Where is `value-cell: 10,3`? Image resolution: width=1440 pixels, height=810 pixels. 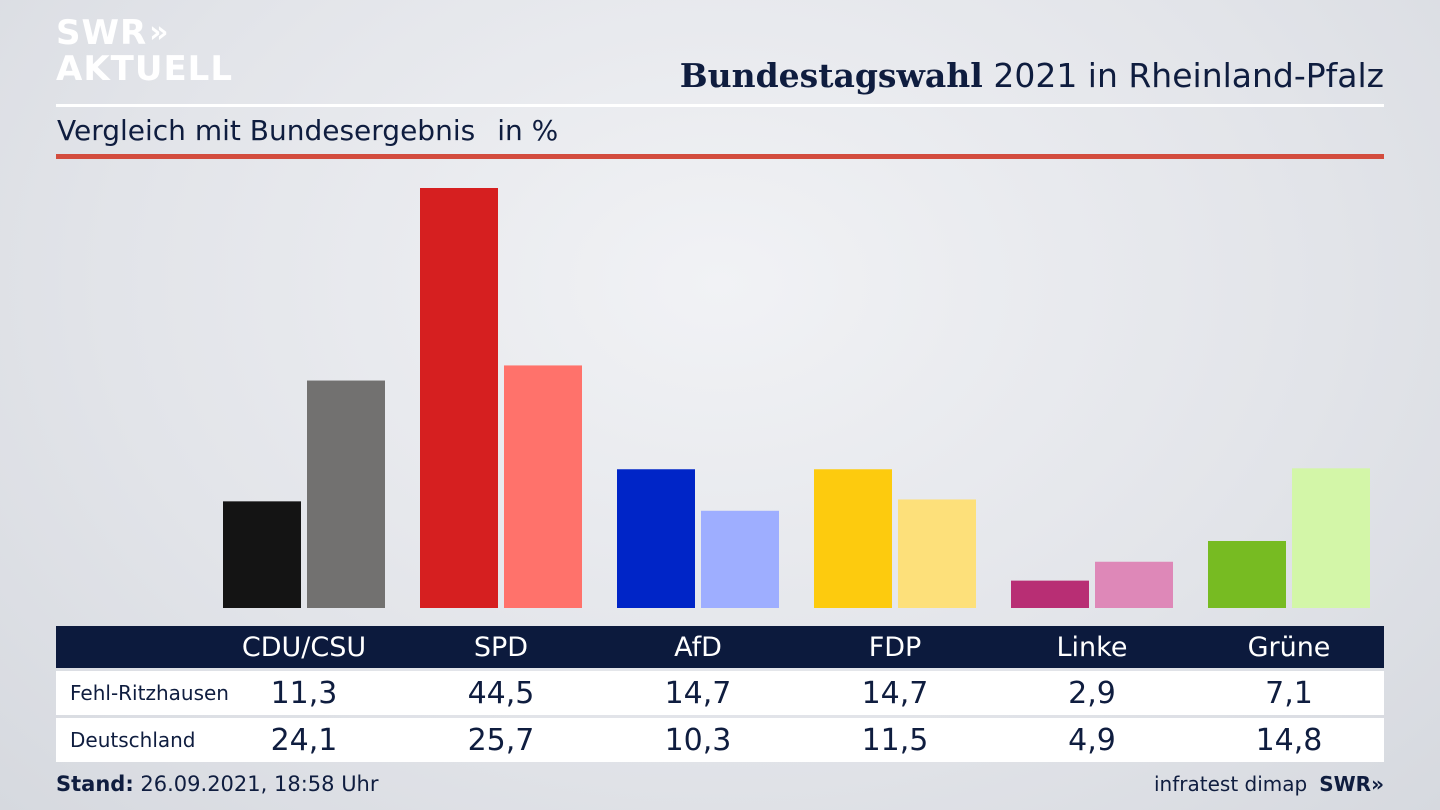
value-cell: 10,3 is located at coordinates (698, 740).